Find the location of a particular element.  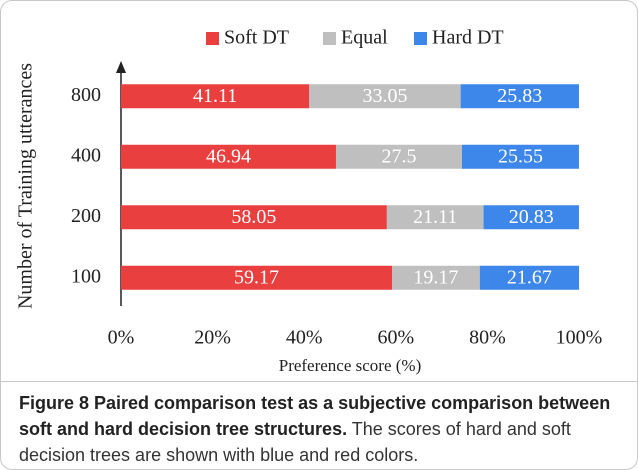

data-label: 58.05 is located at coordinates (253, 217).